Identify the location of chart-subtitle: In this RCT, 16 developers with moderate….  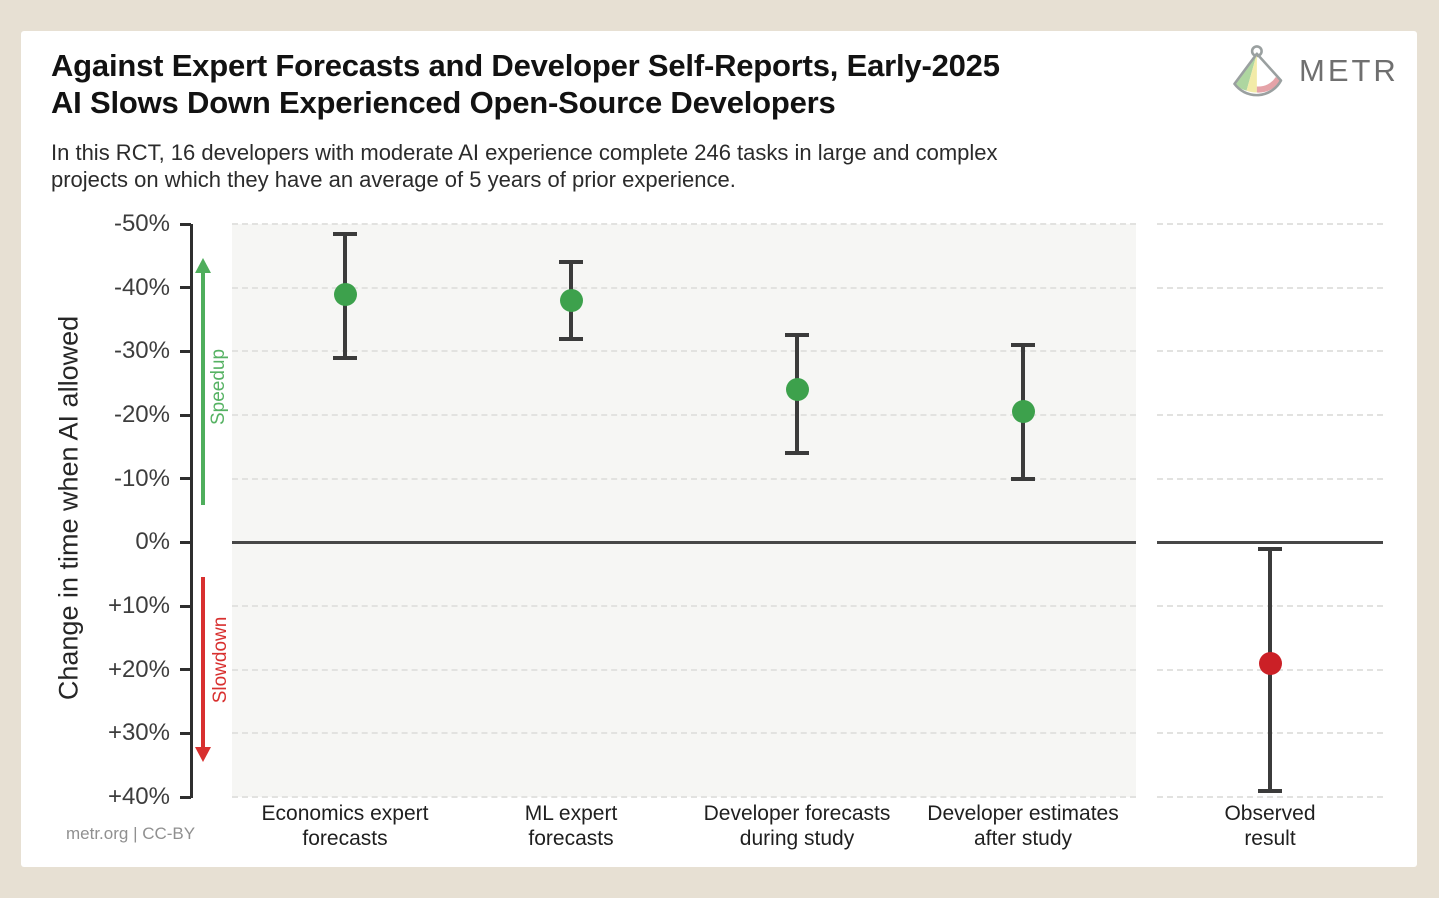
(524, 166).